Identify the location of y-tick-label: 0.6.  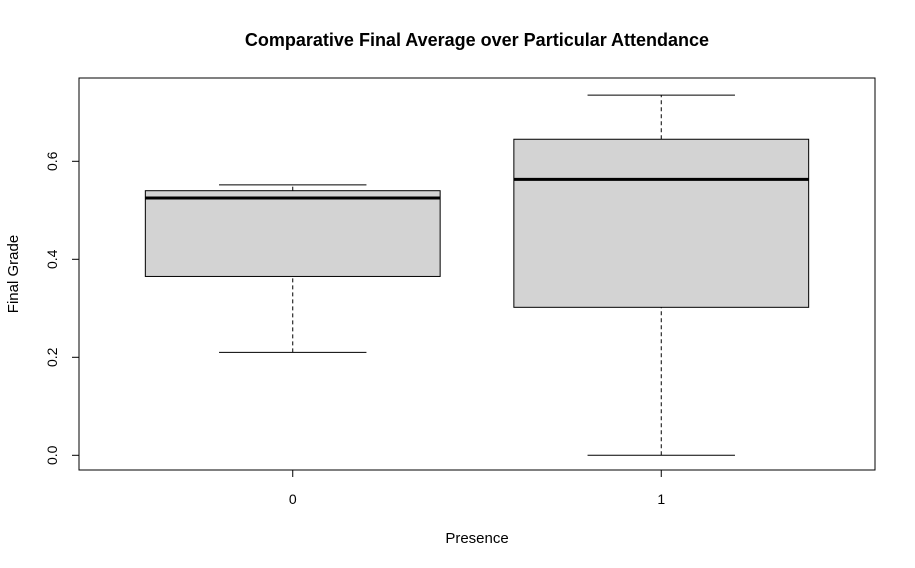
(52, 161).